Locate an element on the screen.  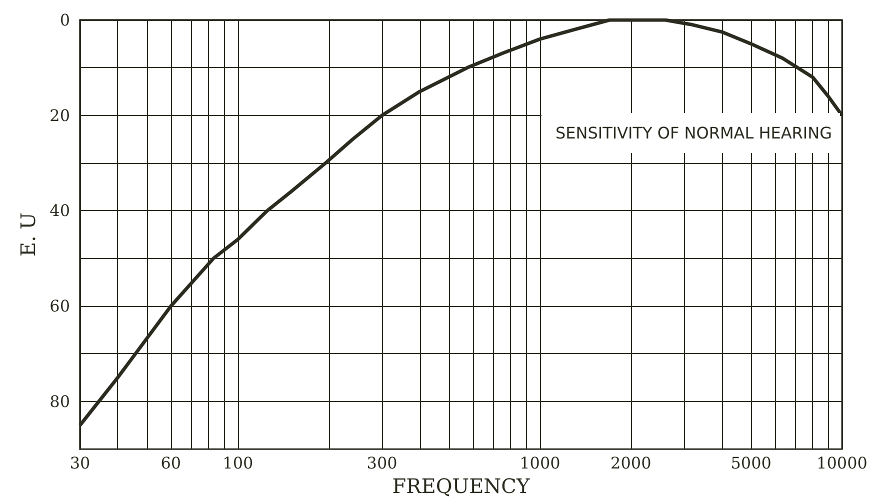
x-axis-title: FREQUENCY is located at coordinates (461, 486).